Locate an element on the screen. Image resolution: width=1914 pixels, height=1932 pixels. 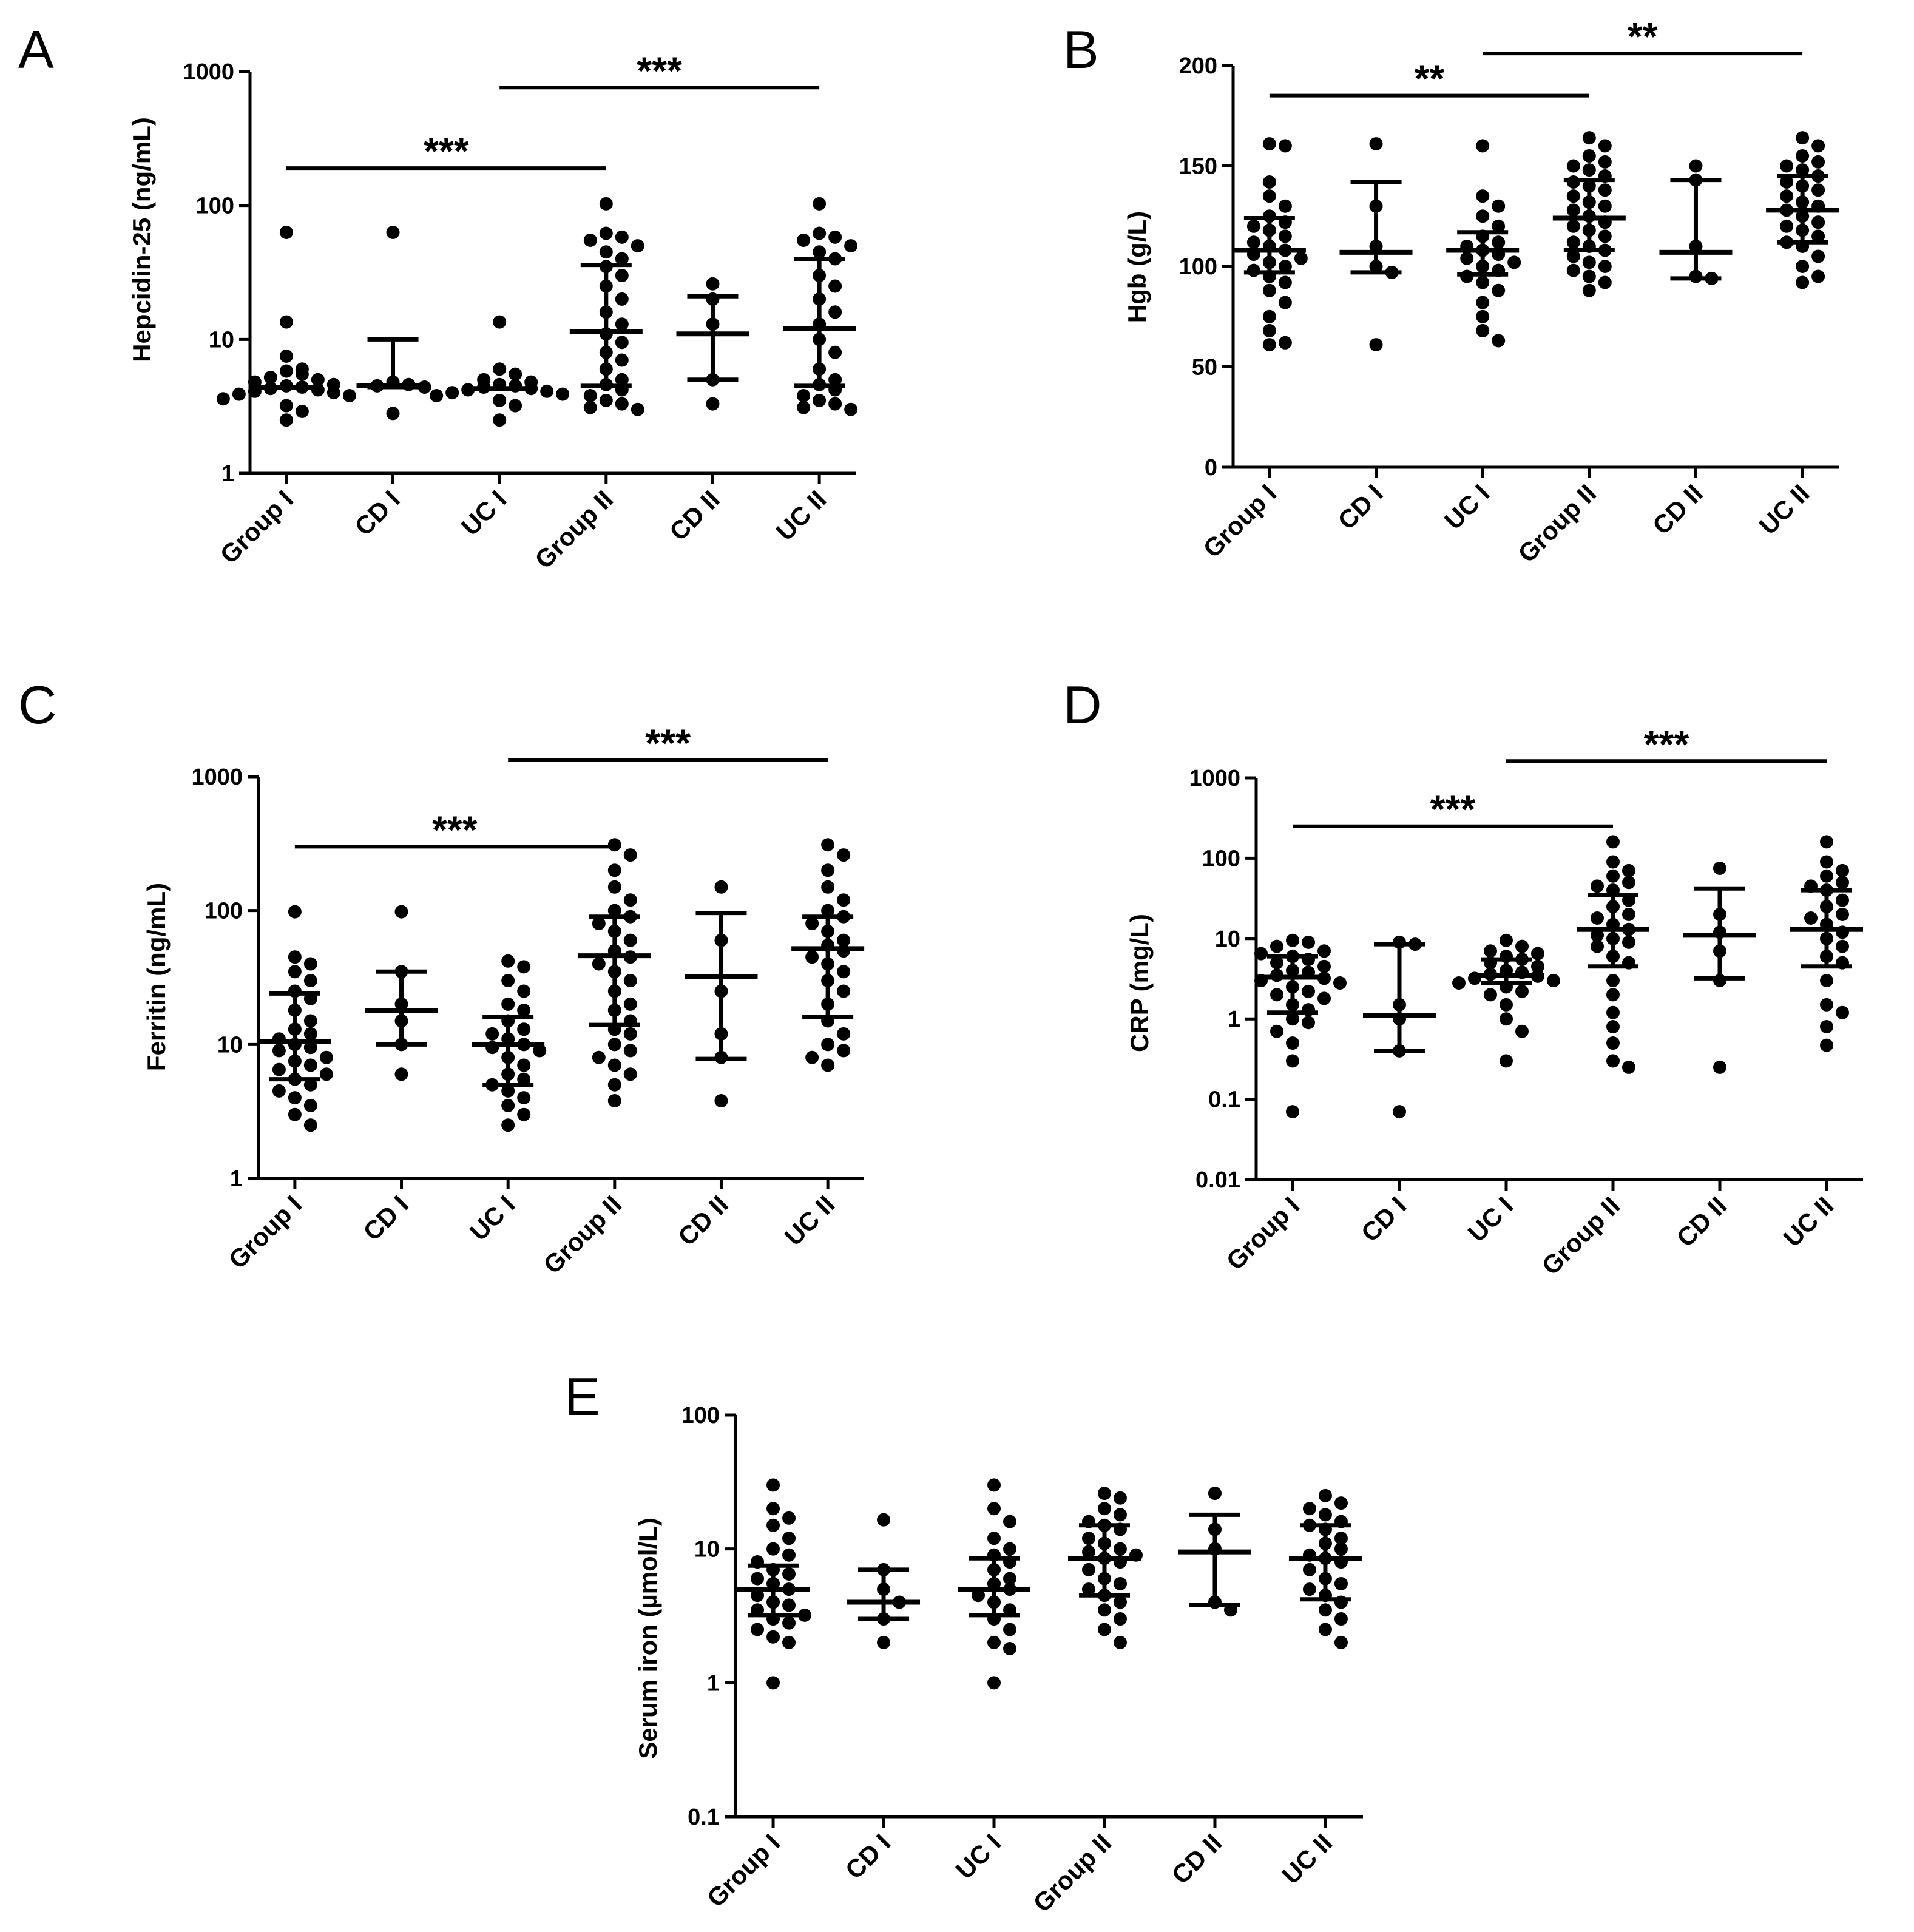
y-tick-label: 100 is located at coordinates (700, 1415).